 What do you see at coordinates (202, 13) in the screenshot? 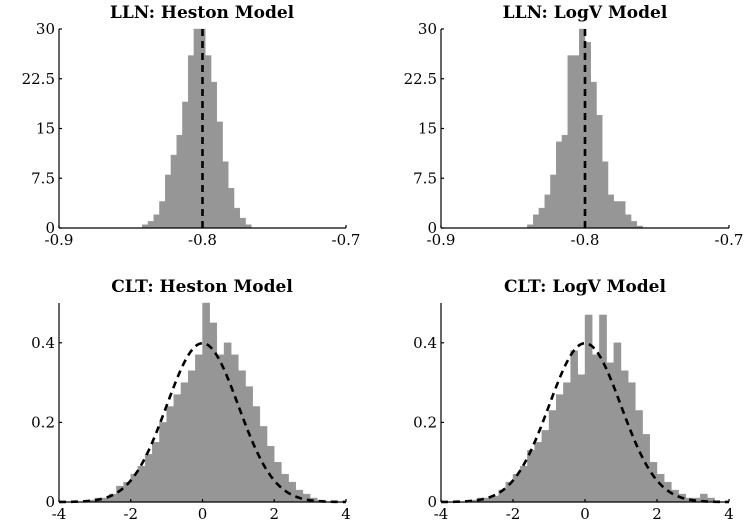
I see `chart-title: LLN: Heston Model` at bounding box center [202, 13].